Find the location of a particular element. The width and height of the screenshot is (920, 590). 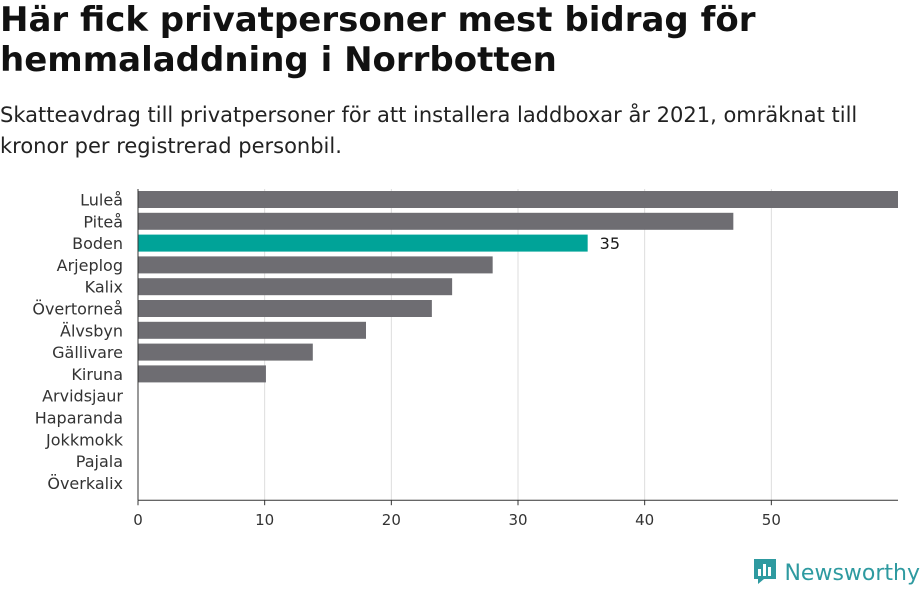

x-tick-label: 0 is located at coordinates (138, 520).